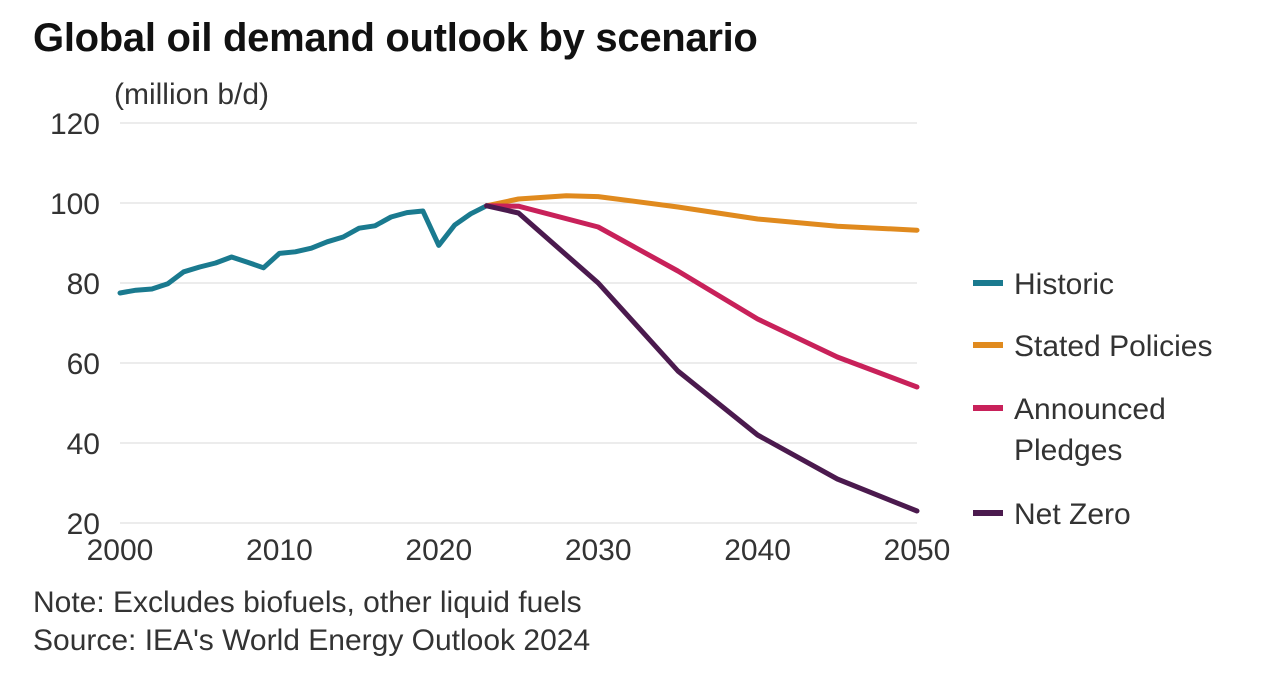 This screenshot has width=1280, height=688. I want to click on chart-title: Global oil demand outlook by scenario, so click(395, 38).